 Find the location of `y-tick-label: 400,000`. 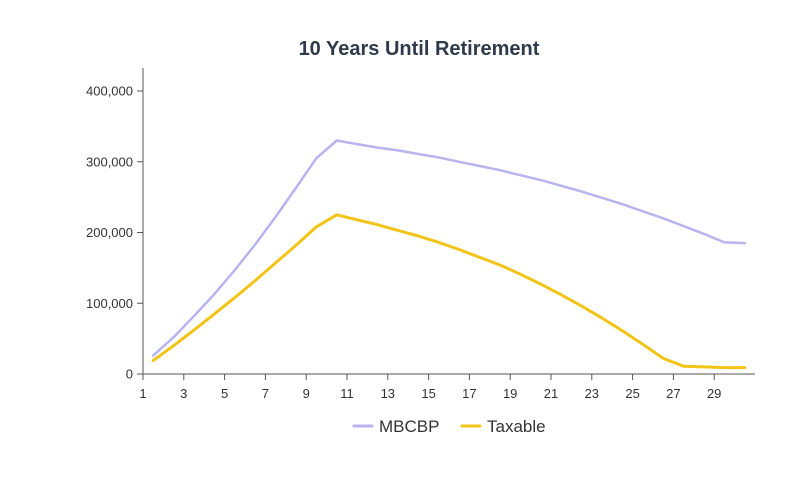

y-tick-label: 400,000 is located at coordinates (109, 91).